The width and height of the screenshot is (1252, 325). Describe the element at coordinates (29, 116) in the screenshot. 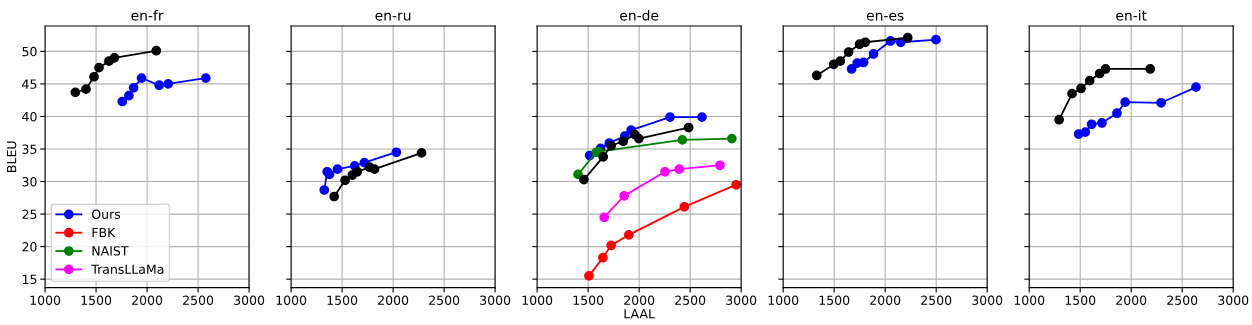

I see `y-tick-label: 40` at that location.